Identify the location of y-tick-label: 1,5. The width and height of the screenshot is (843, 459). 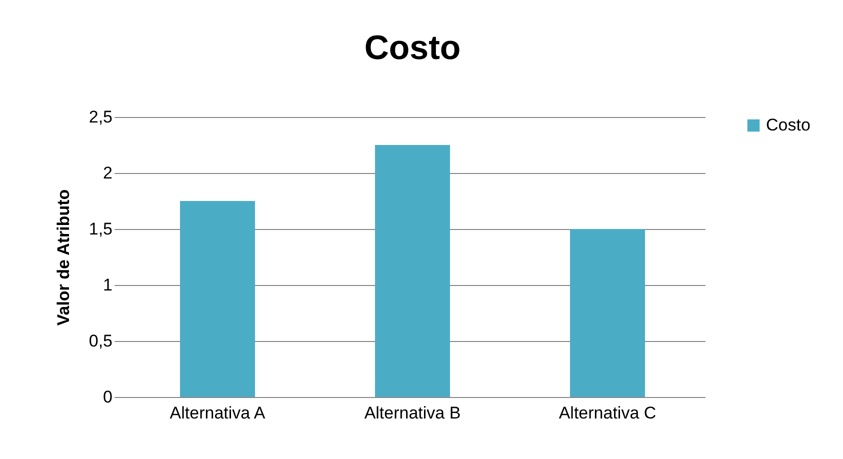
(100, 229).